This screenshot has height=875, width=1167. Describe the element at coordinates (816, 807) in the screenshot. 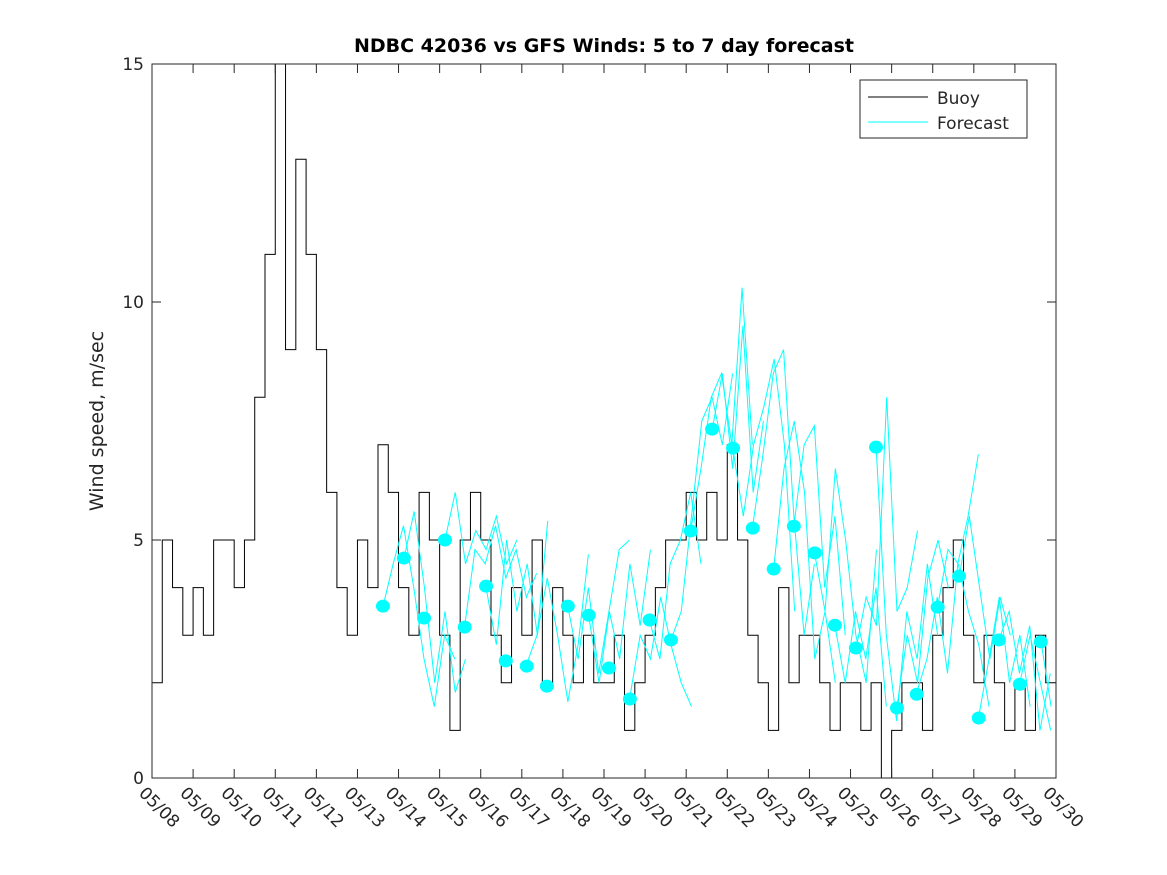

I see `x-tick-label-16: 05/24` at that location.